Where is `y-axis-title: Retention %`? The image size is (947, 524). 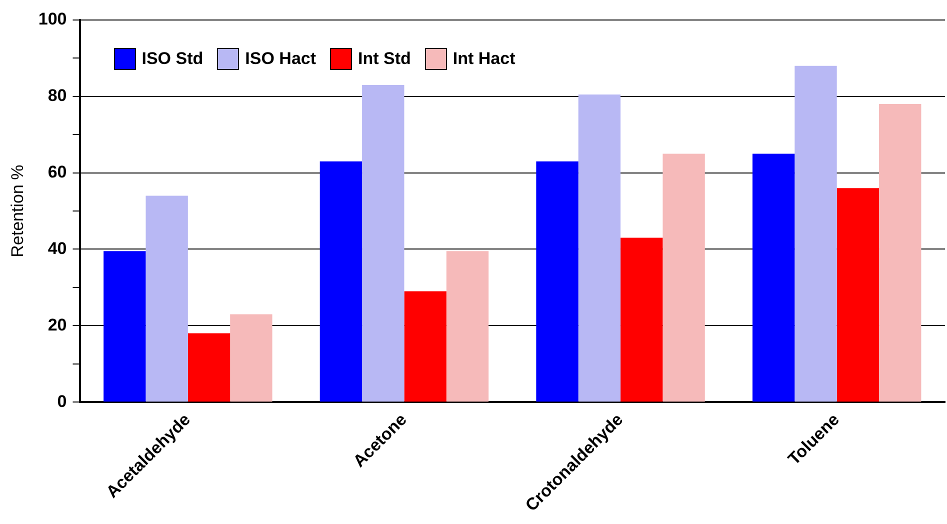
y-axis-title: Retention % is located at coordinates (17, 211).